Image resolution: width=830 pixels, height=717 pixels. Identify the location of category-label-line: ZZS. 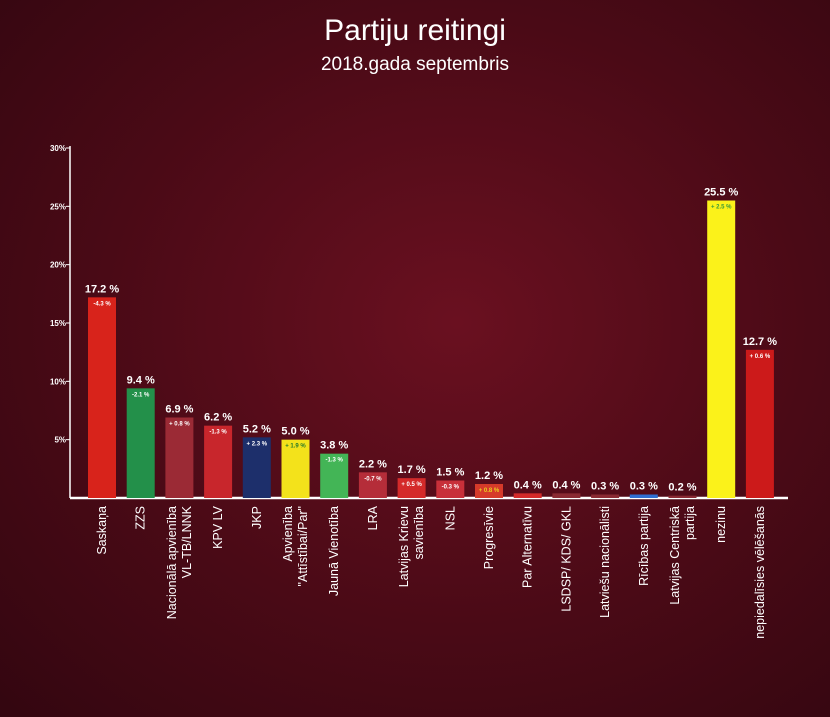
(141, 518).